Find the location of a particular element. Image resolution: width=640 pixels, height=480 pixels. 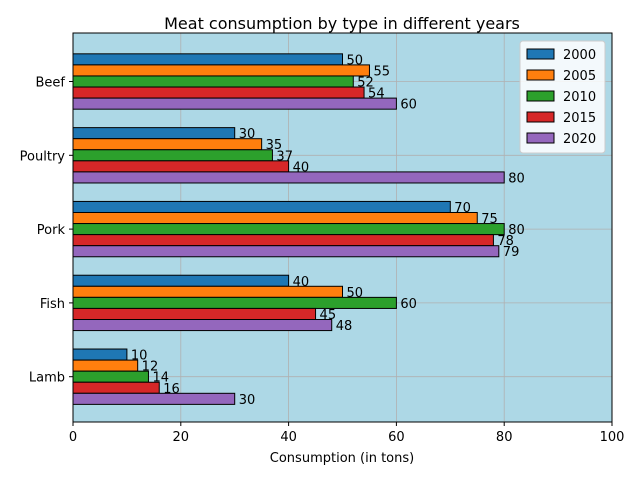

bar-fish-2000 is located at coordinates (181, 280).